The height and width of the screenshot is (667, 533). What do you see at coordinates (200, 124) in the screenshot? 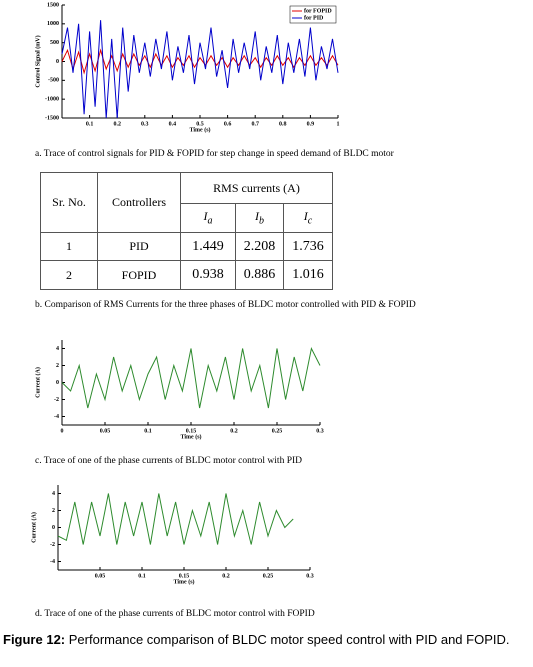
I see `x-tick-label: 0.5` at bounding box center [200, 124].